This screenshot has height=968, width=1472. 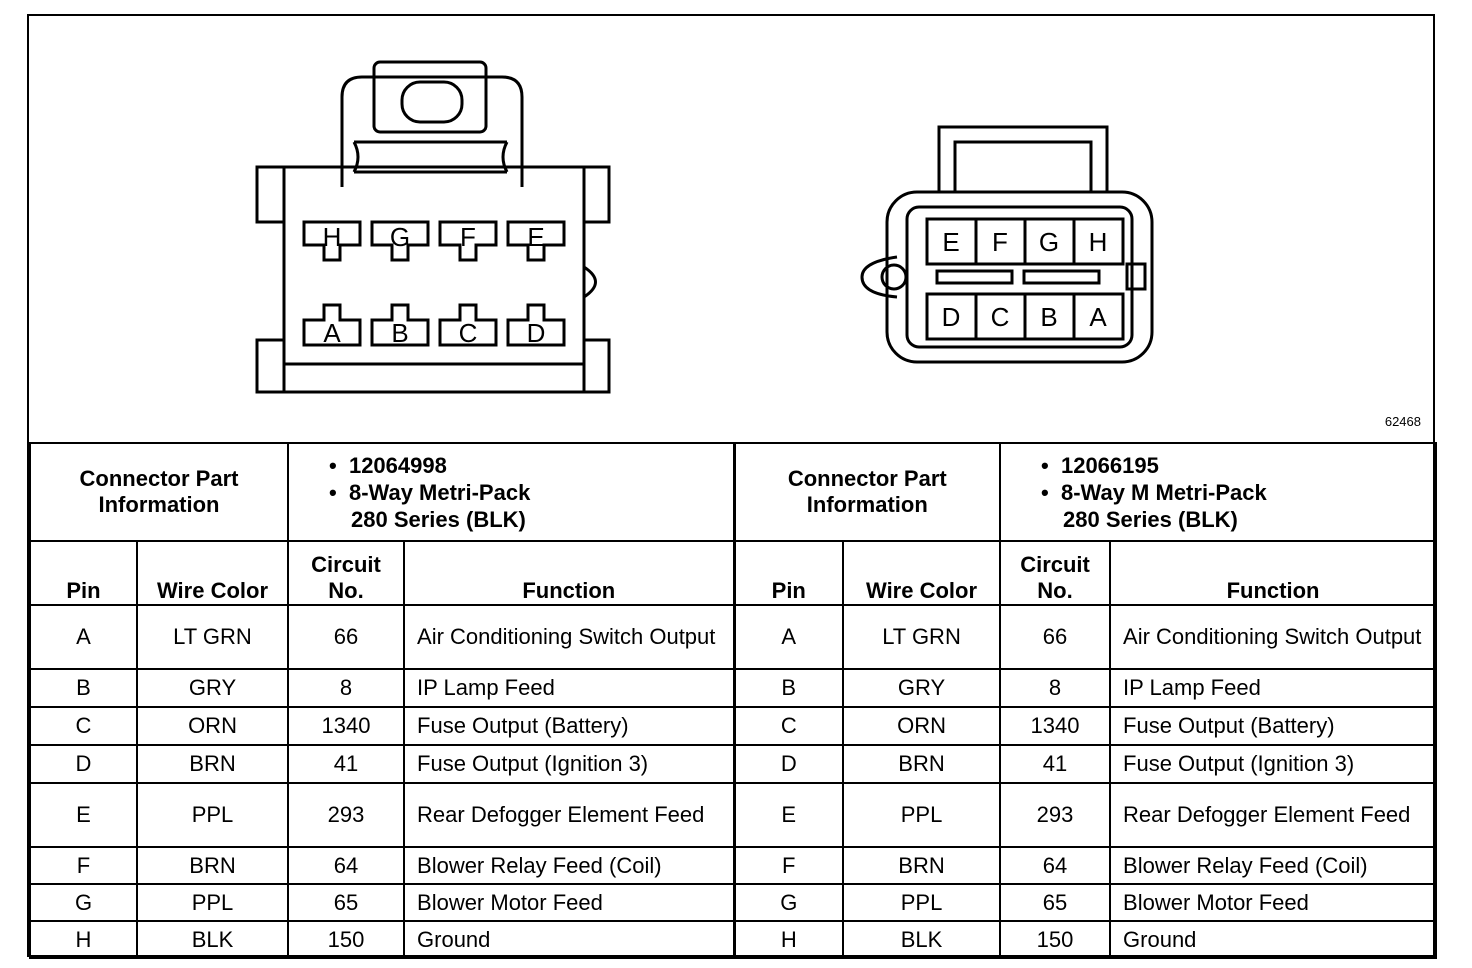 I want to click on connector-1-info-label: Connector Part Information, so click(x=159, y=492).